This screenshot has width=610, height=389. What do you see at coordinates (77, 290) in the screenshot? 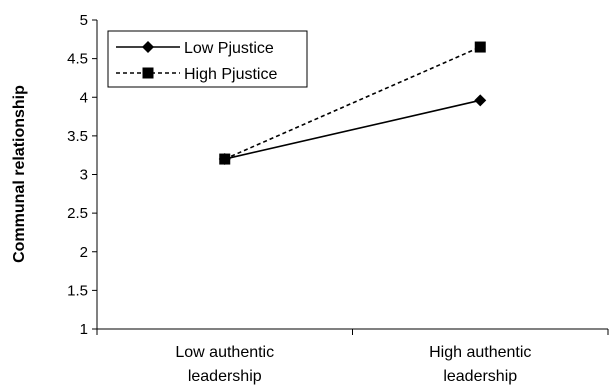
I see `y-tick-label: 1.5` at bounding box center [77, 290].